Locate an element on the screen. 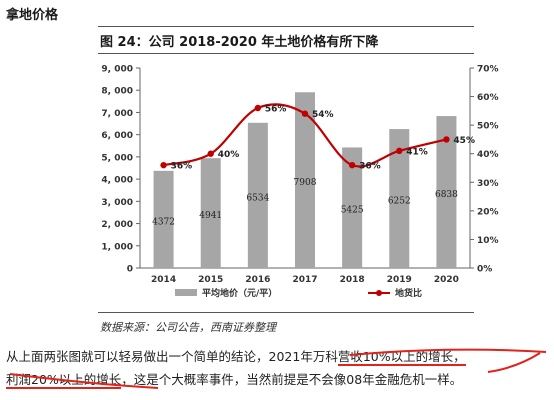  source-note: 数据来源：公司公告，西南证券整理 is located at coordinates (188, 327).